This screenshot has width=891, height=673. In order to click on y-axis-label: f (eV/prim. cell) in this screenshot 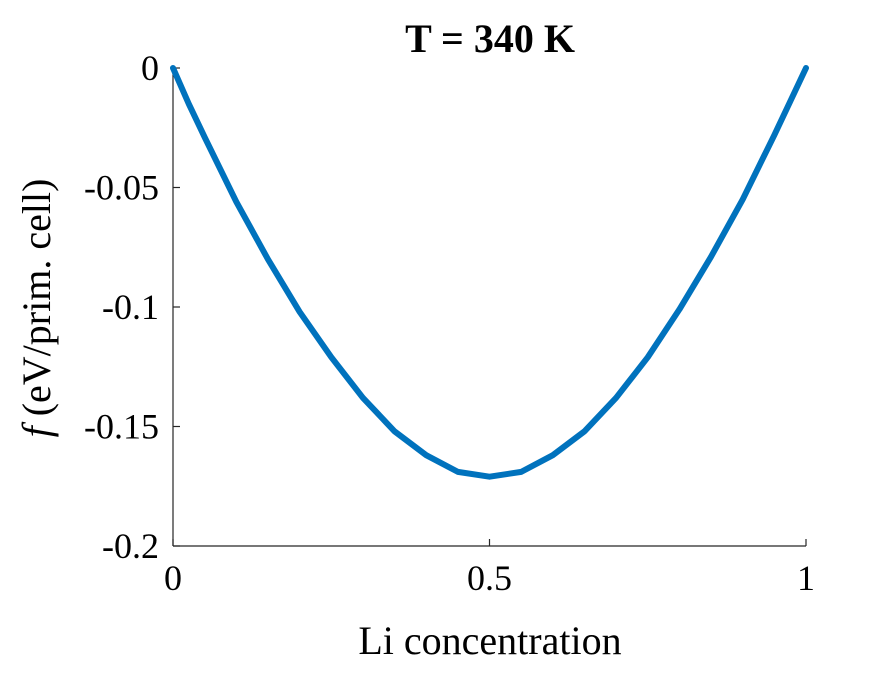, I will do `click(36, 308)`.